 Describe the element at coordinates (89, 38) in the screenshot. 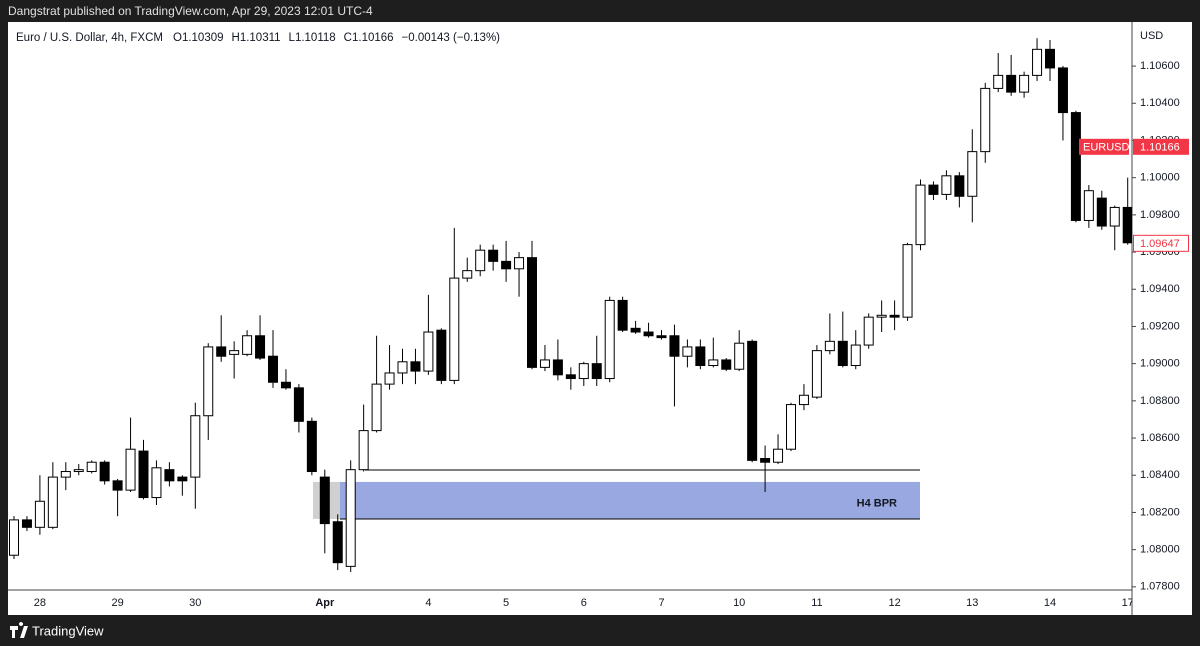

I see `legend-title: Euro / U.S. Dollar, 4h, FXCM` at that location.